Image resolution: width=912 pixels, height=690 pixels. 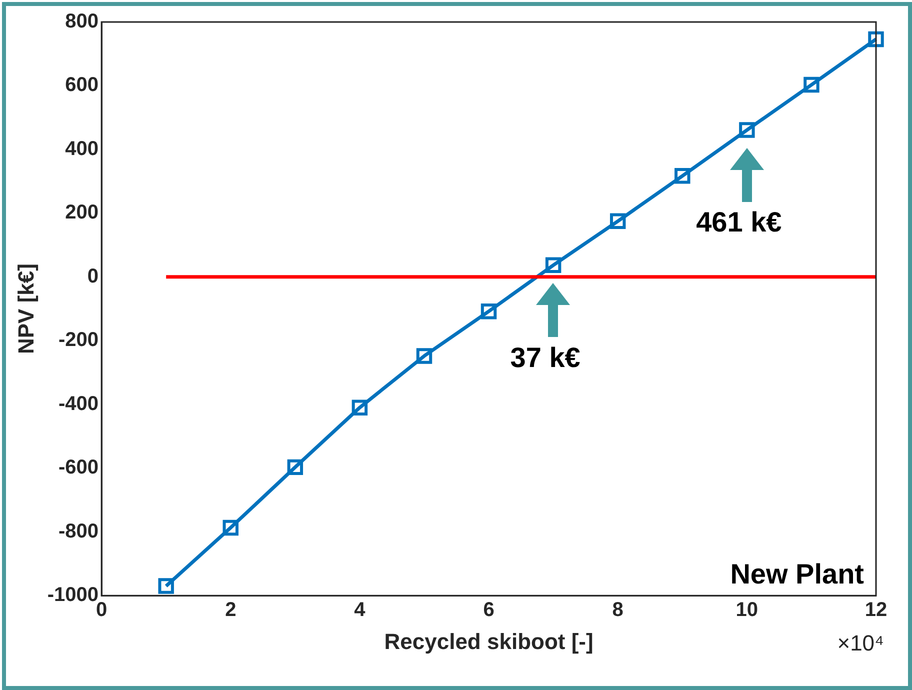 I want to click on x-tick-label: 10, so click(x=747, y=610).